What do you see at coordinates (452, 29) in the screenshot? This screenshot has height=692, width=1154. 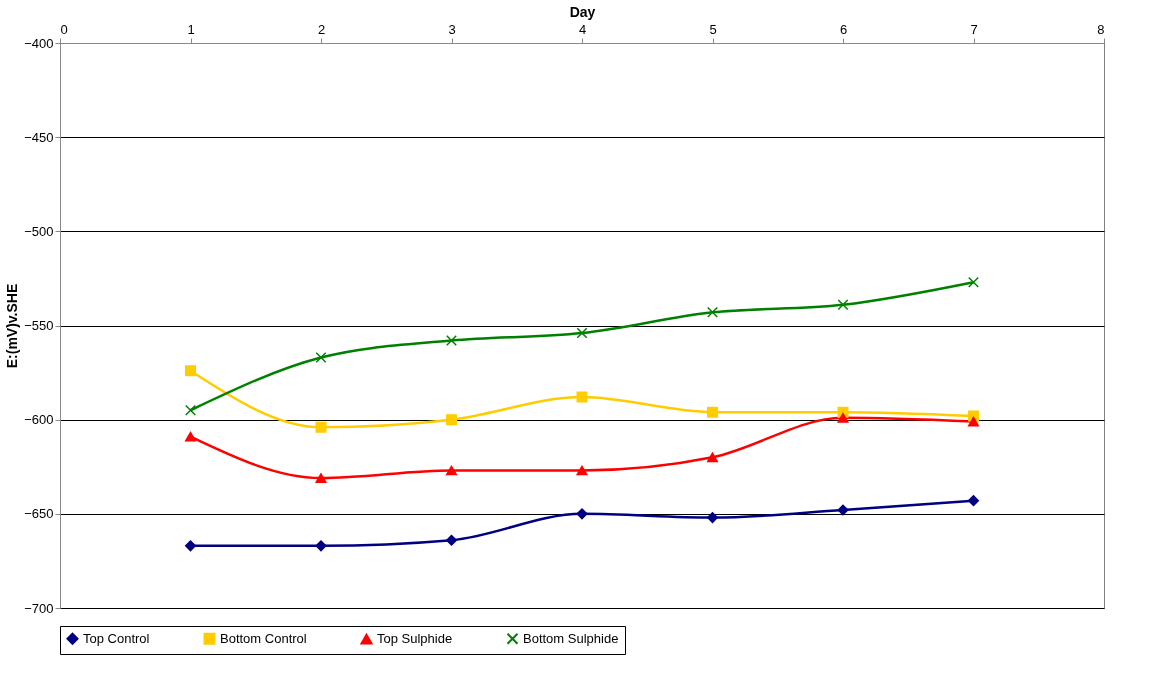 I see `x-tick-label: 3` at bounding box center [452, 29].